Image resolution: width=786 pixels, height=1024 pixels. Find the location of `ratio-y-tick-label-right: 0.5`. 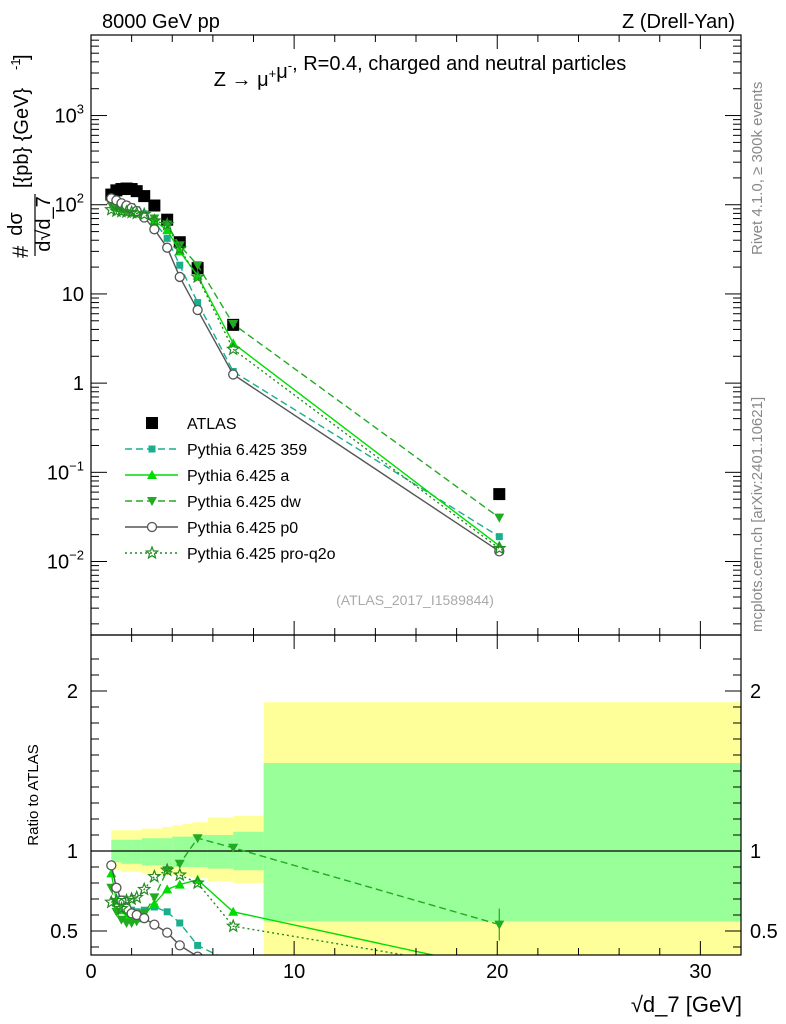

ratio-y-tick-label-right: 0.5 is located at coordinates (764, 932).